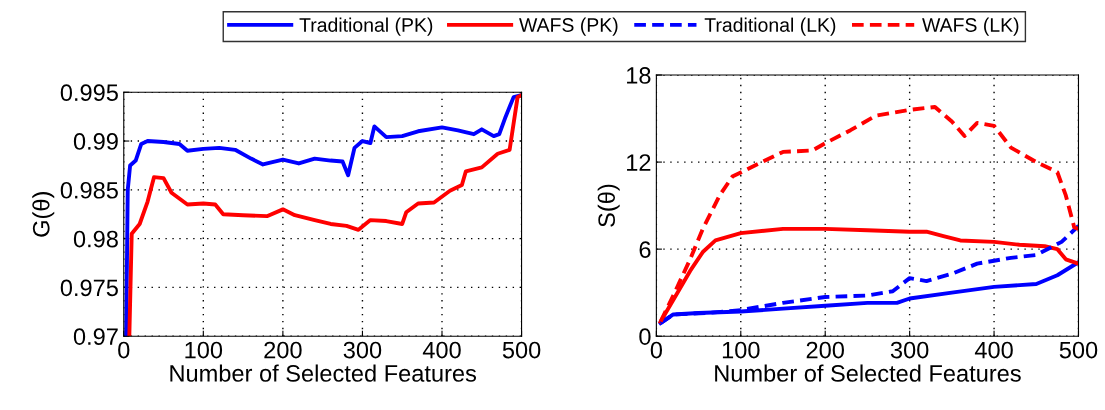 This screenshot has height=410, width=1105. What do you see at coordinates (89, 190) in the screenshot?
I see `y-tick-label: 0.985` at bounding box center [89, 190].